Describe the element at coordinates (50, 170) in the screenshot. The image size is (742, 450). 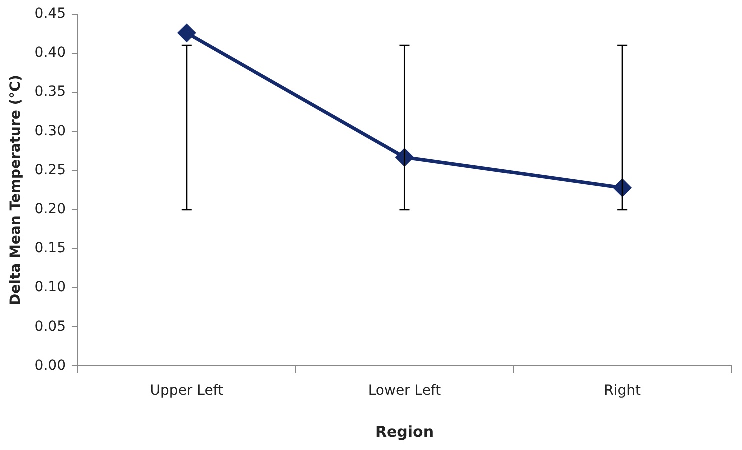
I see `y-tick-label: 0.25` at that location.